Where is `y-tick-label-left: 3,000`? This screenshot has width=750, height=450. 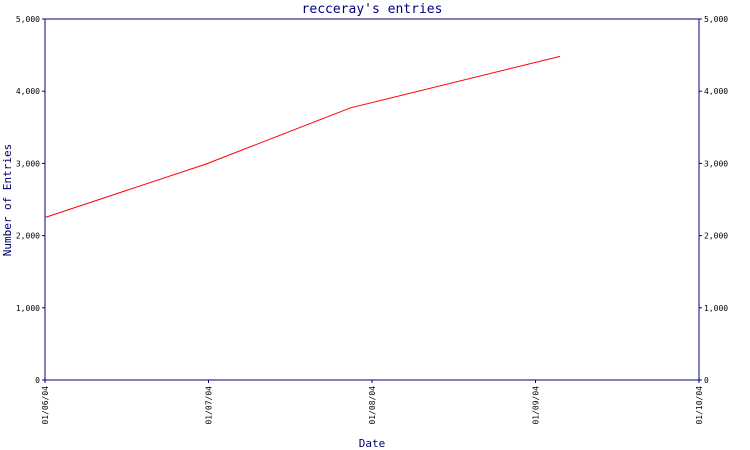
y-tick-label-left: 3,000 is located at coordinates (28, 163).